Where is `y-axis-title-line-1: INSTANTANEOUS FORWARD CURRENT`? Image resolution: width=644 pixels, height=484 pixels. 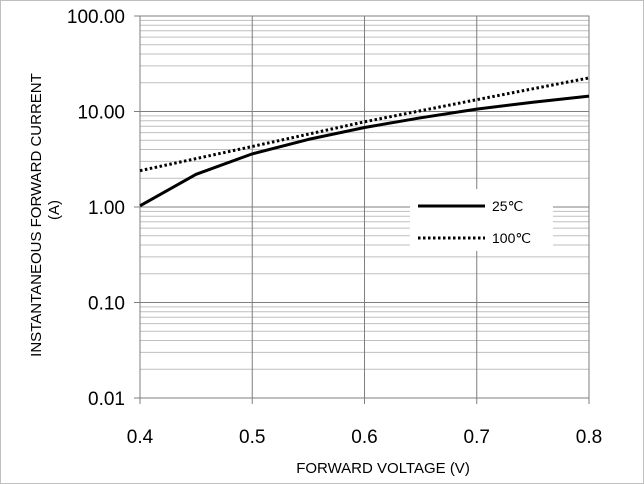
y-axis-title-line-1: INSTANTANEOUS FORWARD CURRENT is located at coordinates (36, 215).